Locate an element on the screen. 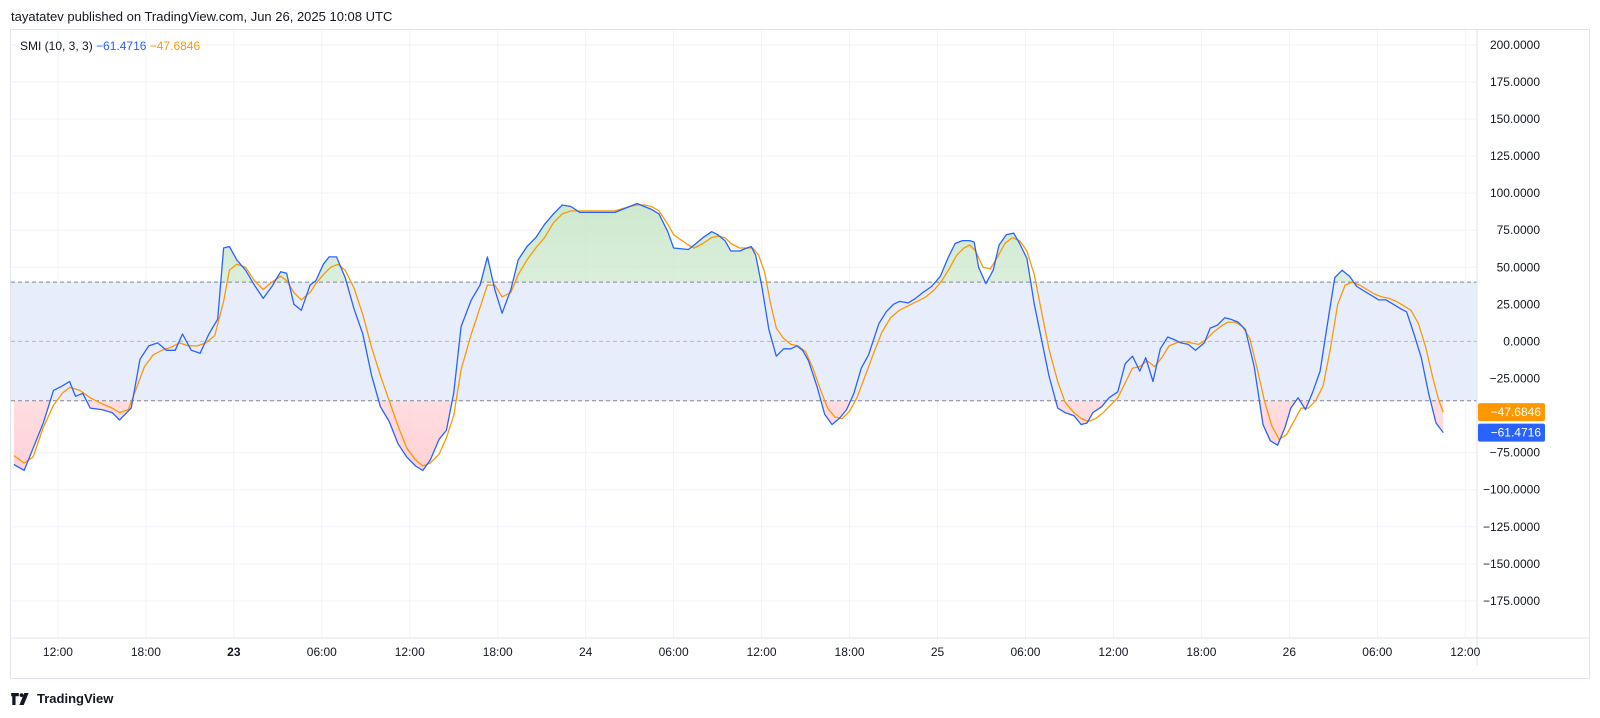 The width and height of the screenshot is (1600, 718). y-axis-tick-label: 75.0000 is located at coordinates (1519, 230).